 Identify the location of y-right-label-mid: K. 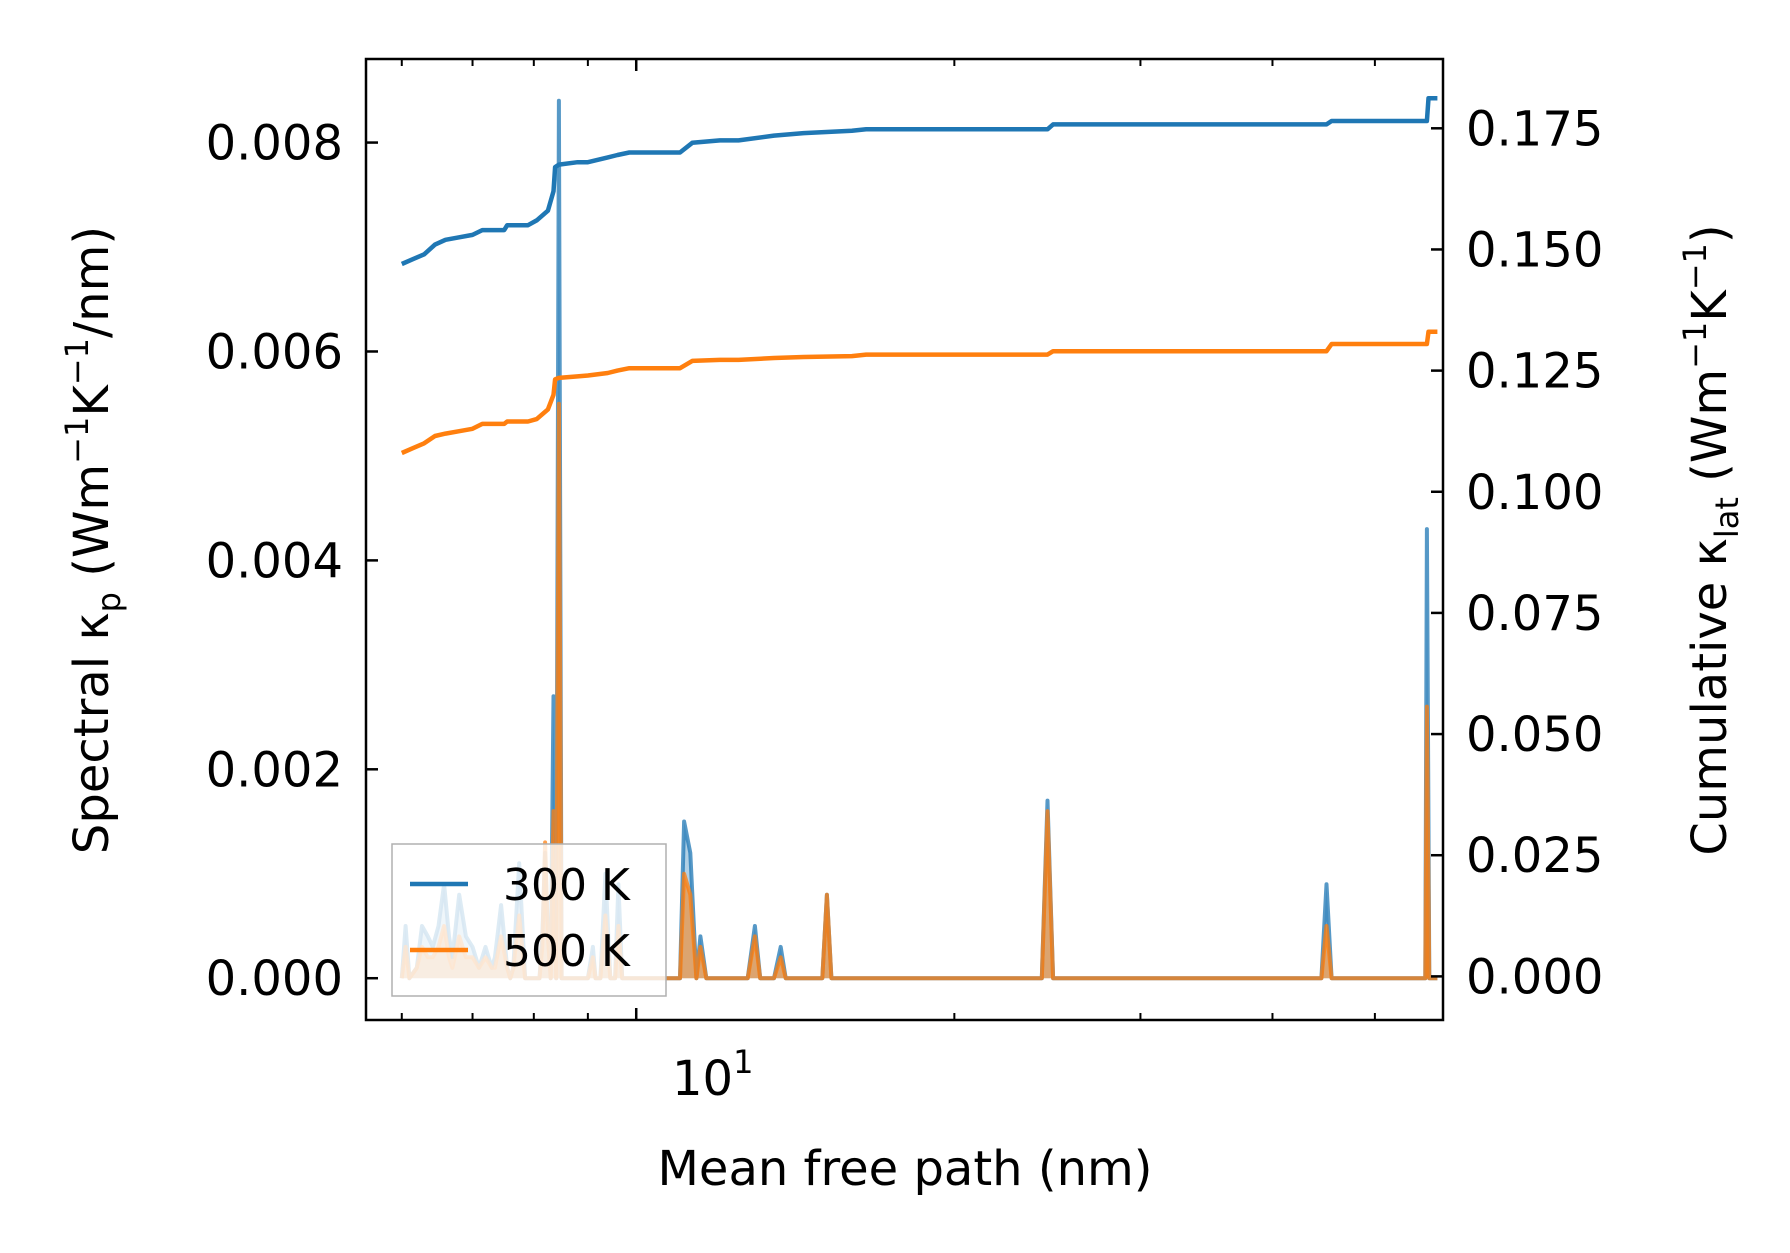
(1710, 305).